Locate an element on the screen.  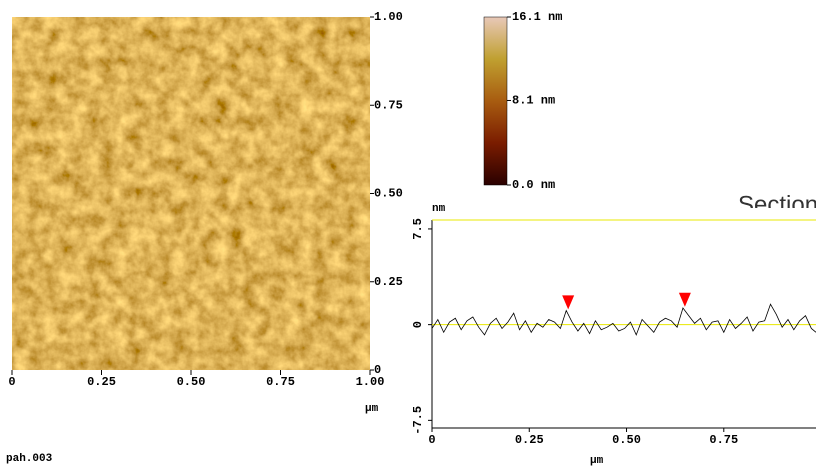
colorbar is located at coordinates (495, 101).